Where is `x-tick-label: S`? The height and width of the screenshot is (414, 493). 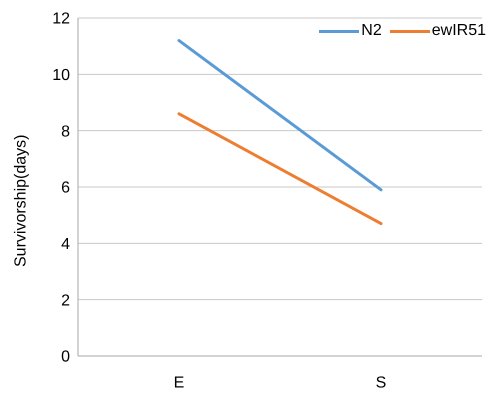
x-tick-label: S is located at coordinates (381, 383).